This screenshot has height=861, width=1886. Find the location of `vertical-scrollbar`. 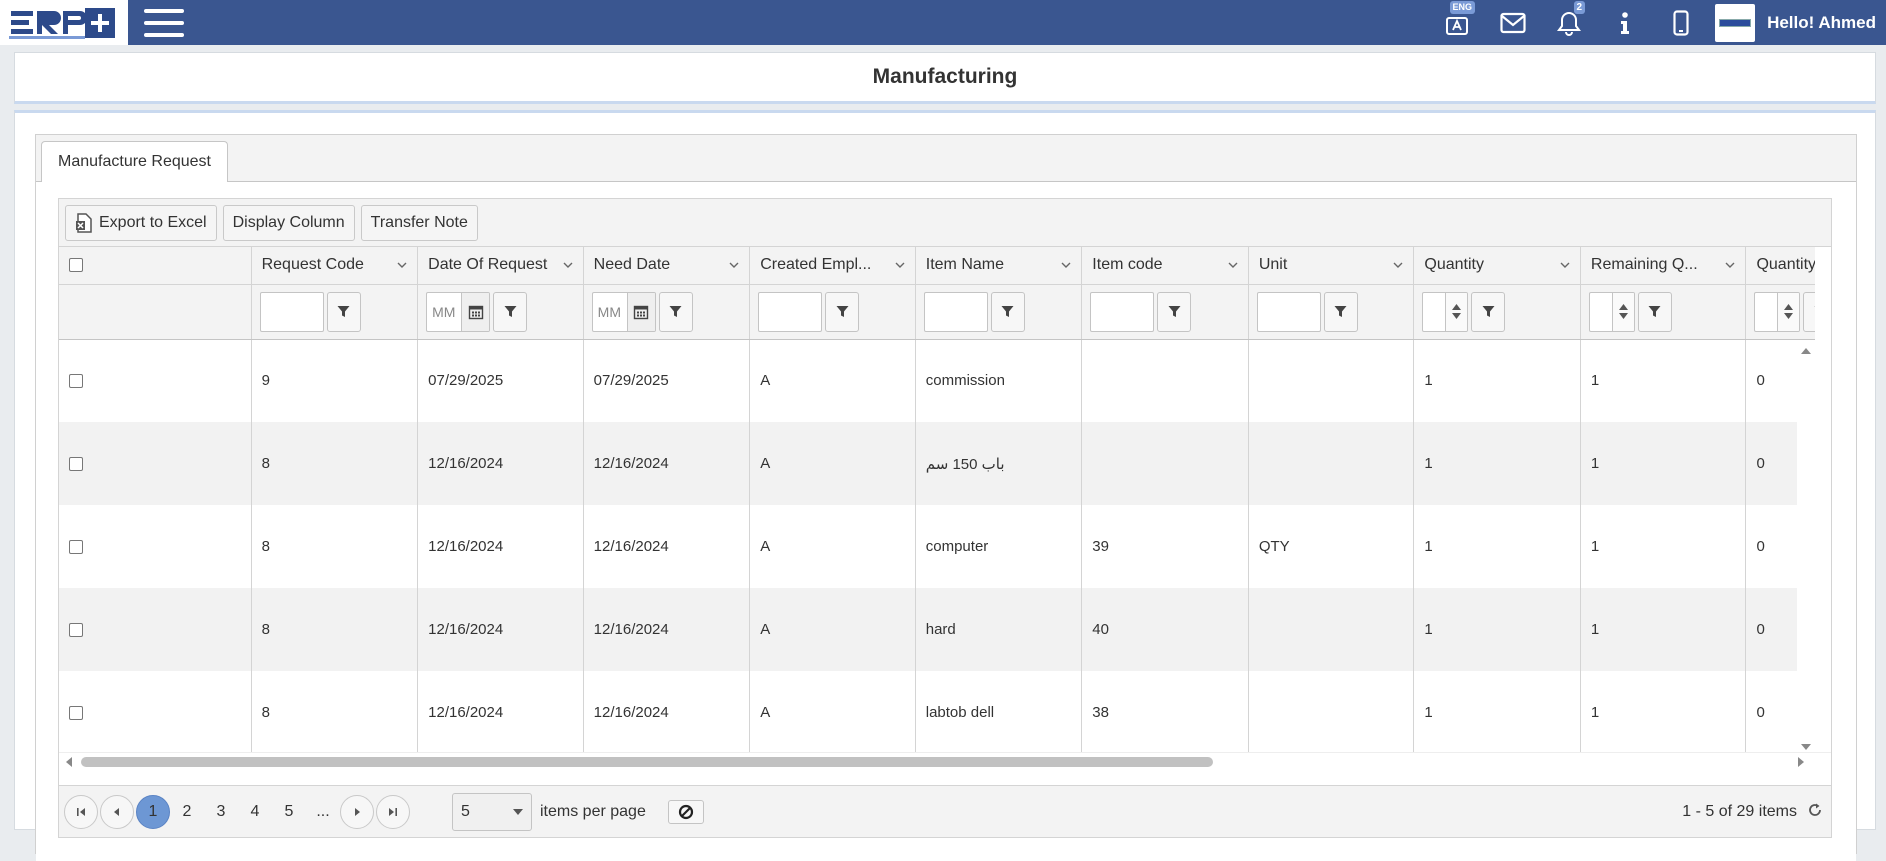

vertical-scrollbar is located at coordinates (1806, 547).